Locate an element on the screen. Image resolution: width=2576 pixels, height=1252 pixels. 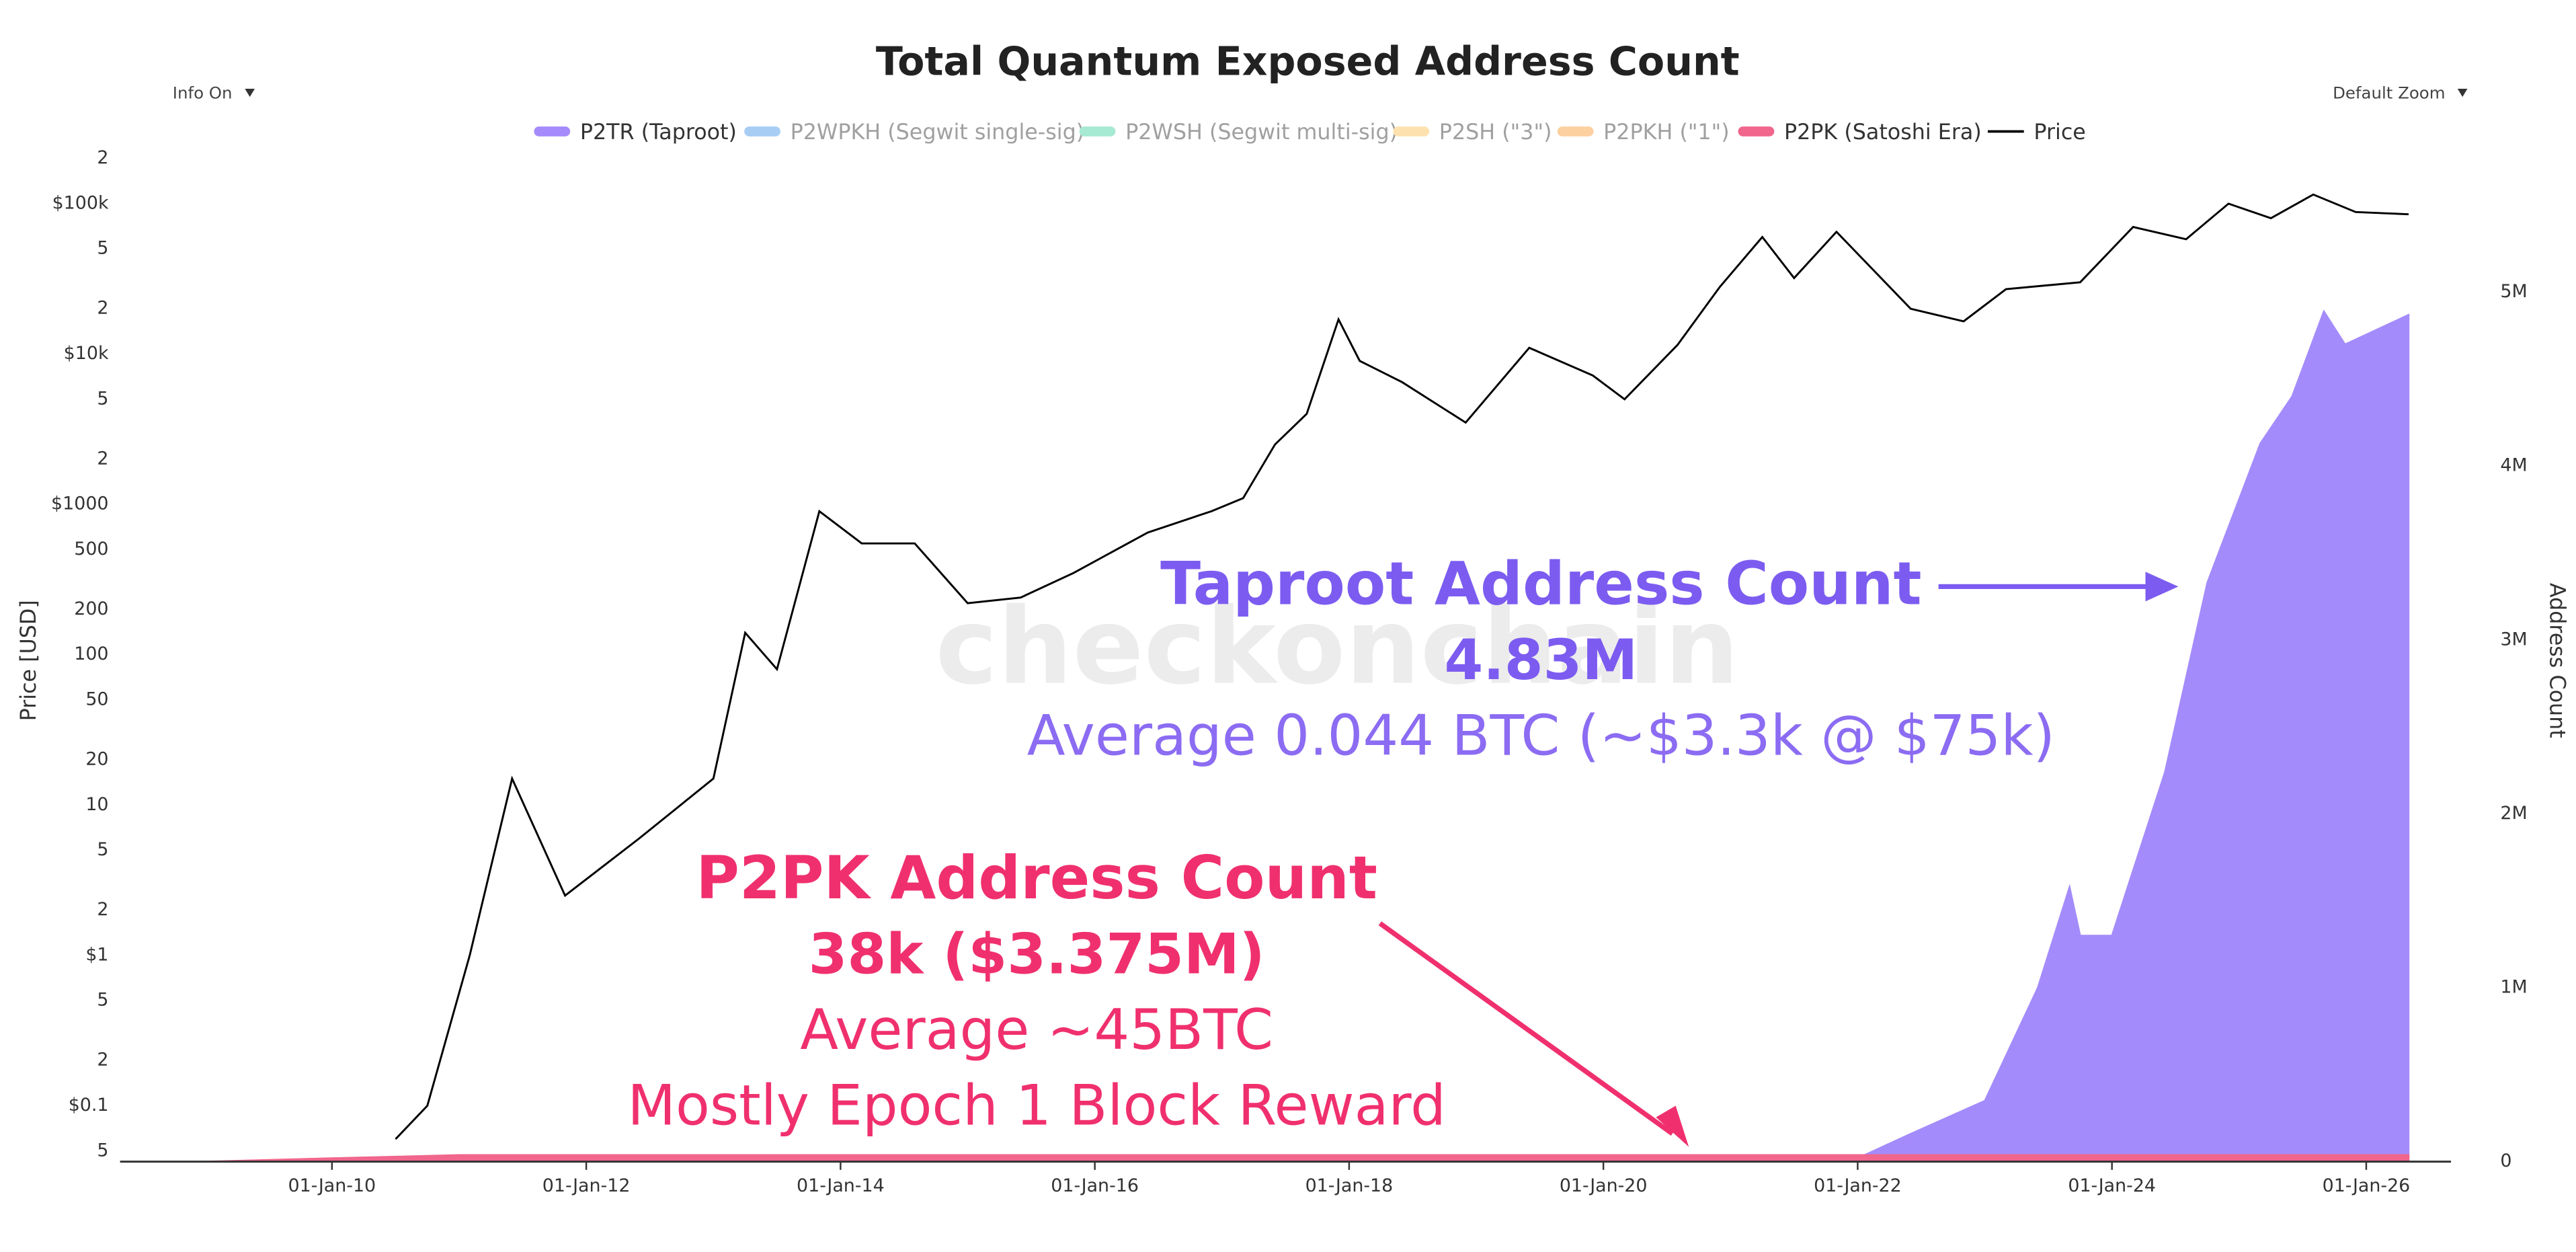
zoom-toggle: Default Zoom is located at coordinates (2389, 93).